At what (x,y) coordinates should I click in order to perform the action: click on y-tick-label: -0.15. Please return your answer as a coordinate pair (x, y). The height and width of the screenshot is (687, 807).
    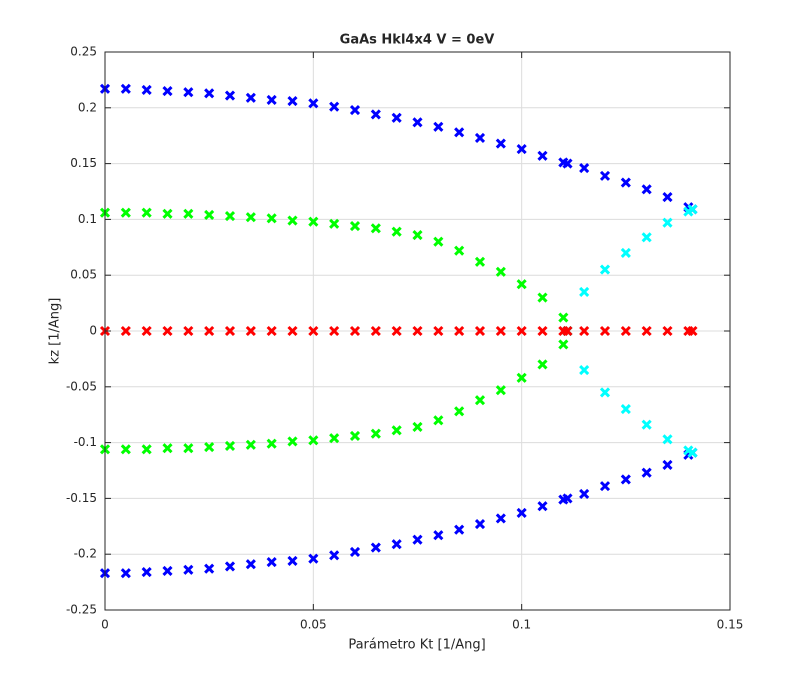
    Looking at the image, I should click on (81, 498).